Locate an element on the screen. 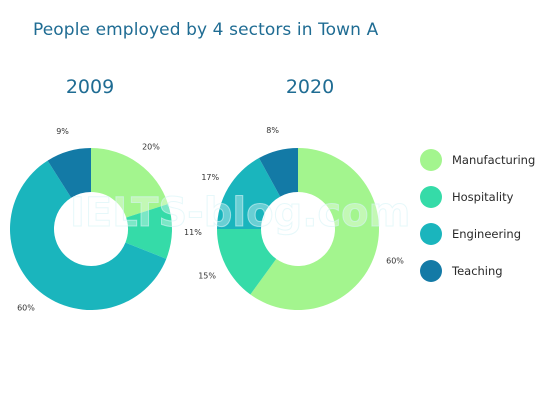 The height and width of the screenshot is (405, 540). slice-2020-teaching is located at coordinates (278, 172).